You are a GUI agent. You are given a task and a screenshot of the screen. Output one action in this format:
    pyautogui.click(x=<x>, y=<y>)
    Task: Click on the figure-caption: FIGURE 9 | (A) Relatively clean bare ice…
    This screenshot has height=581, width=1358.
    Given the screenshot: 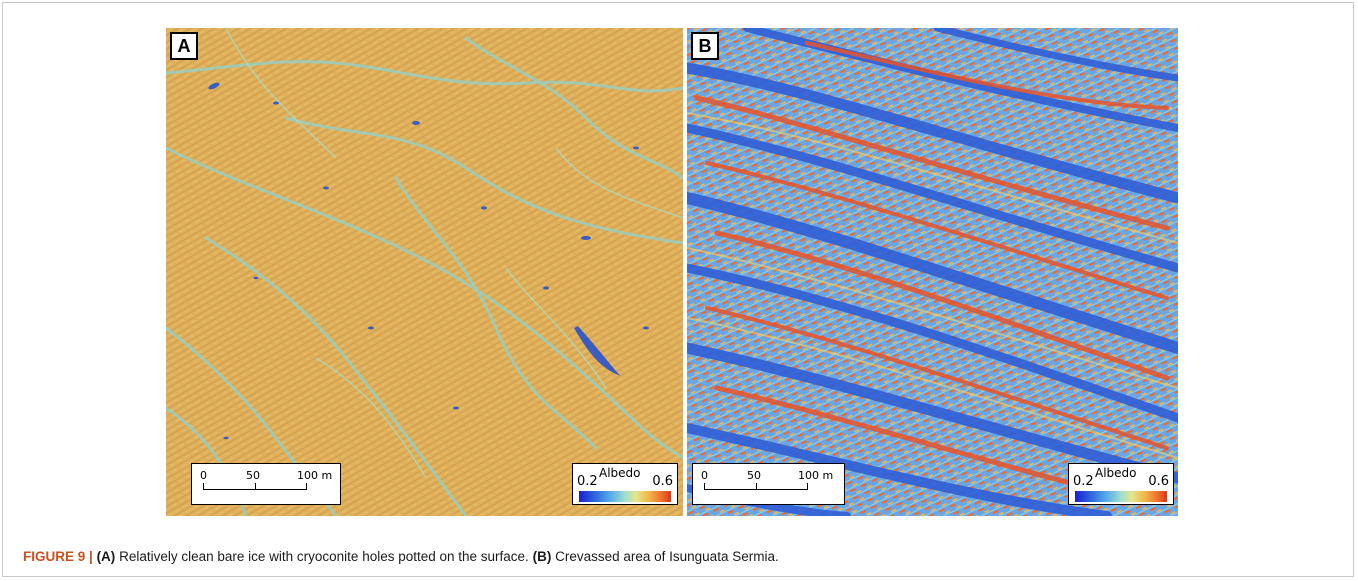 What is the action you would take?
    pyautogui.click(x=683, y=556)
    